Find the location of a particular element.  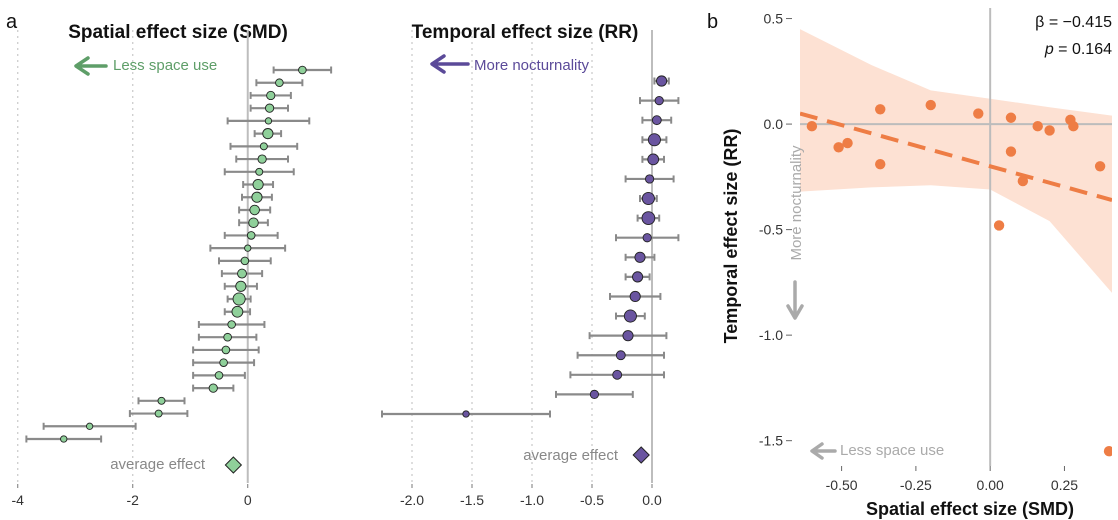

temporal-average-label: average effect is located at coordinates (571, 455).